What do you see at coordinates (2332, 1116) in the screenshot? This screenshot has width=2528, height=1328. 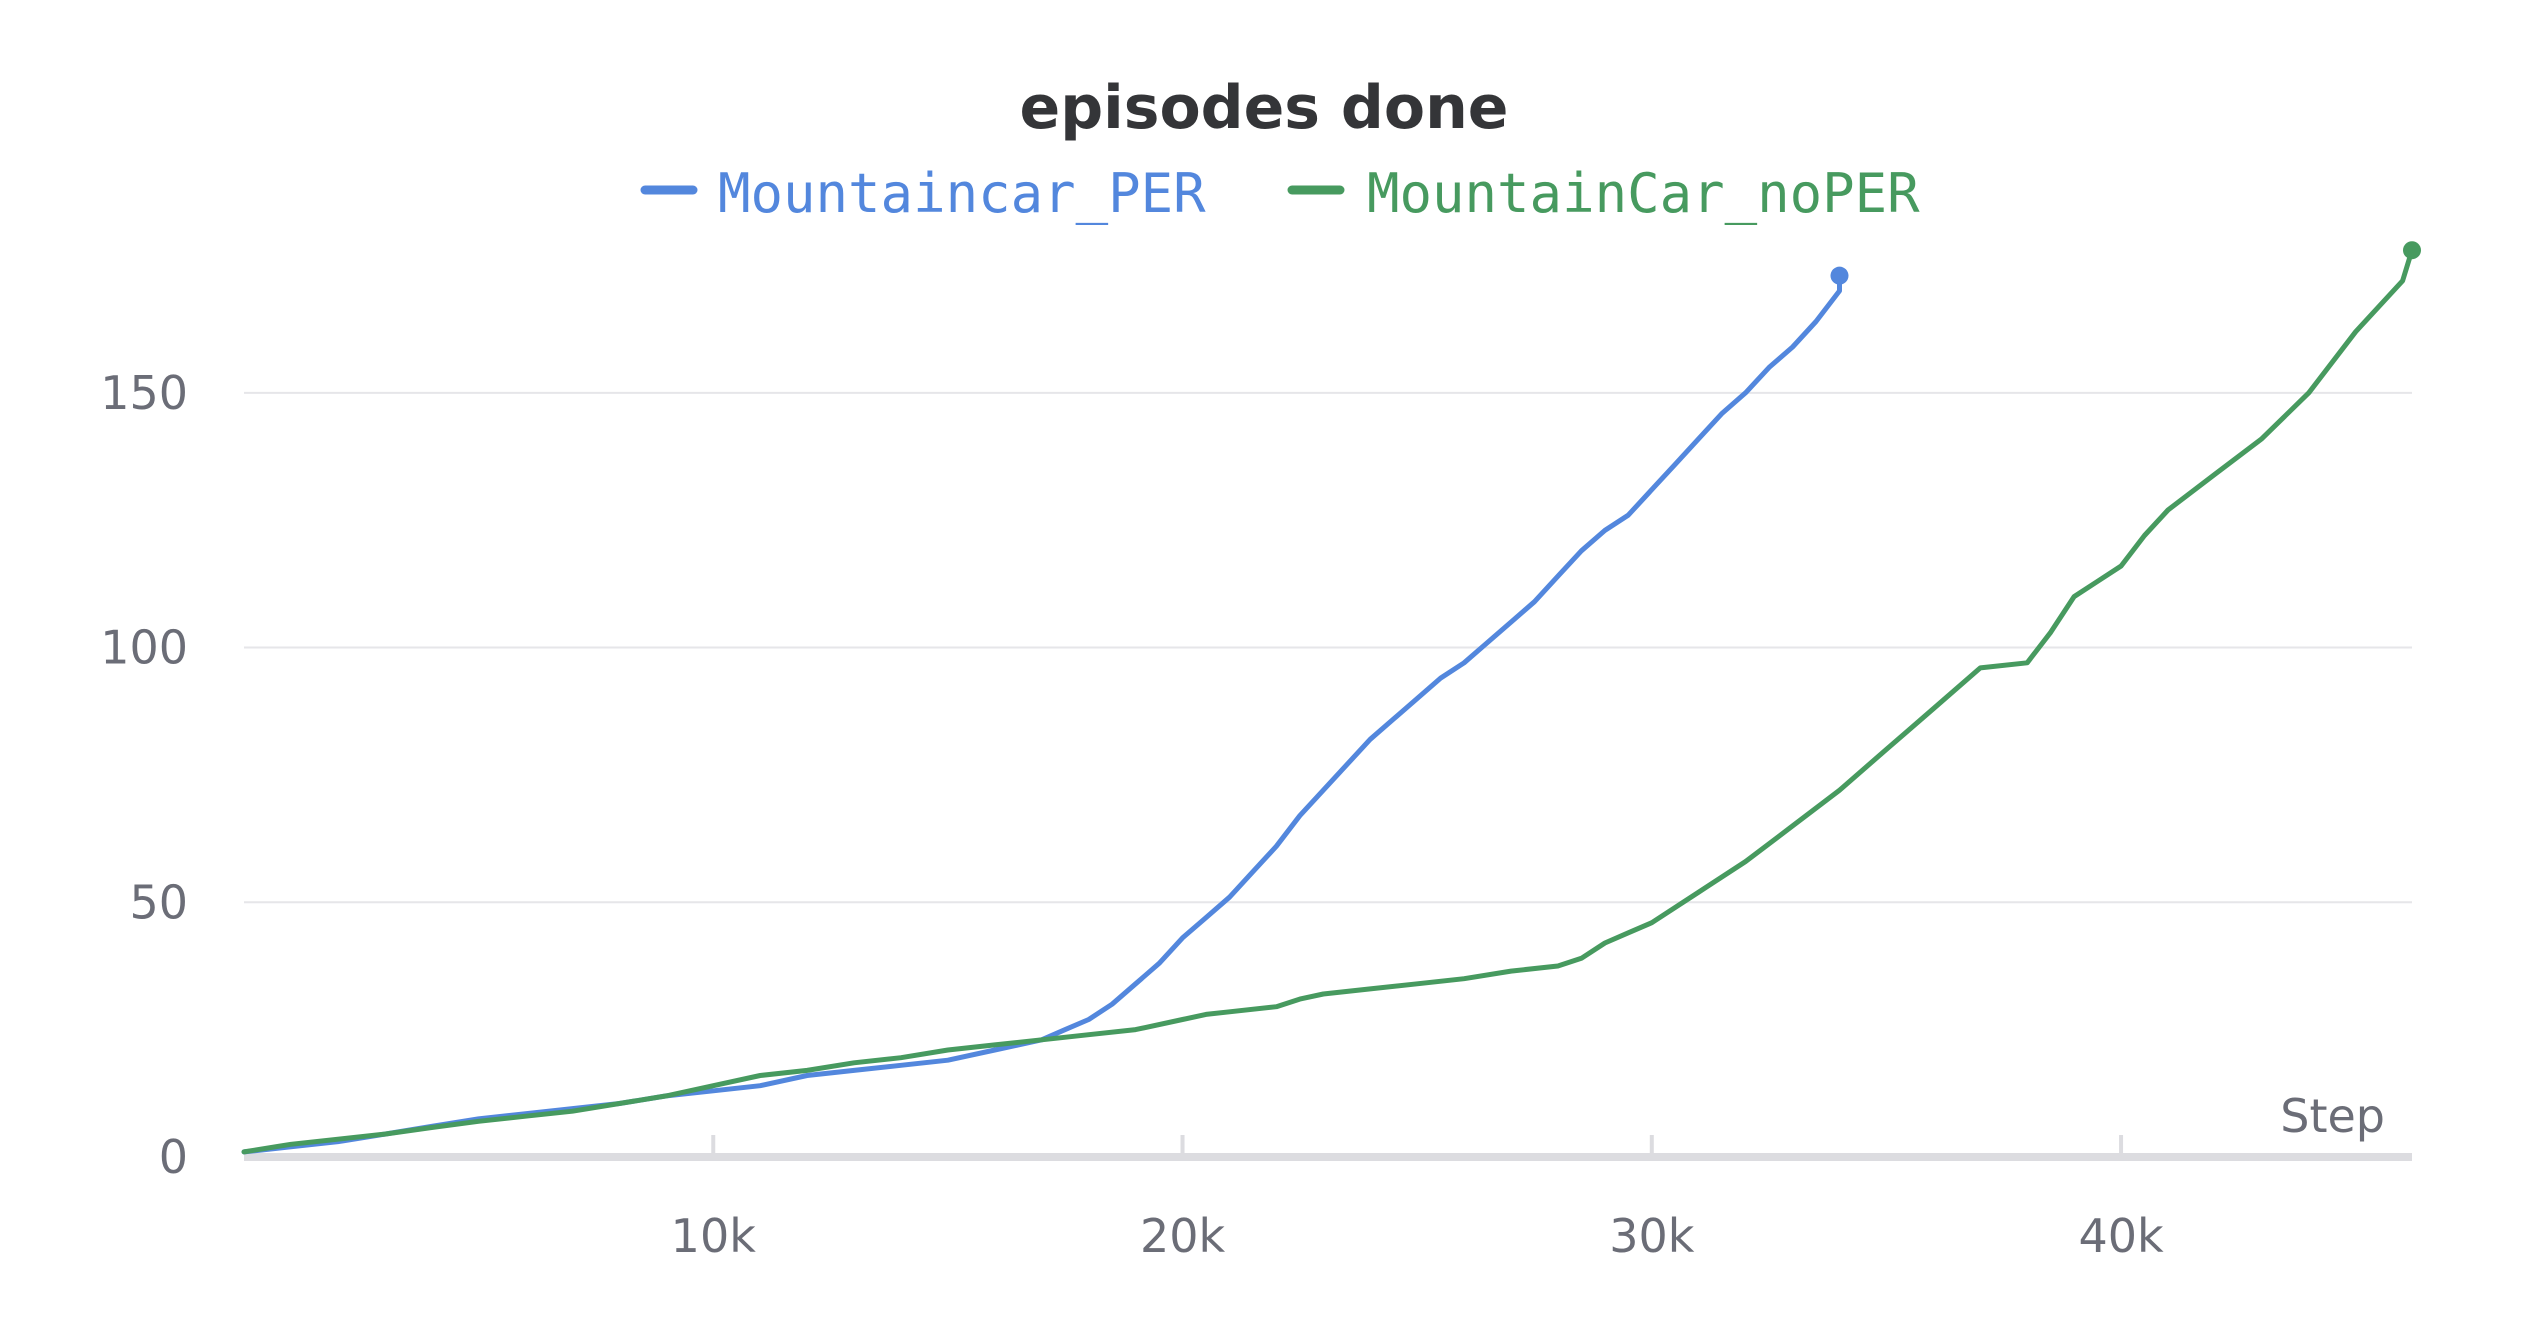 I see `x-axis-label: Step` at bounding box center [2332, 1116].